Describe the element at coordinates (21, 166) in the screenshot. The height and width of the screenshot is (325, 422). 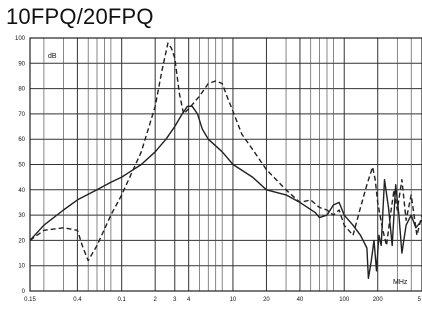
I see `y-tick-label: 50` at that location.